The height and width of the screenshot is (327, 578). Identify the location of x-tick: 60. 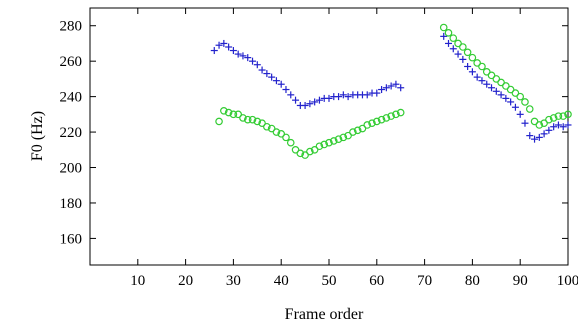
(376, 148).